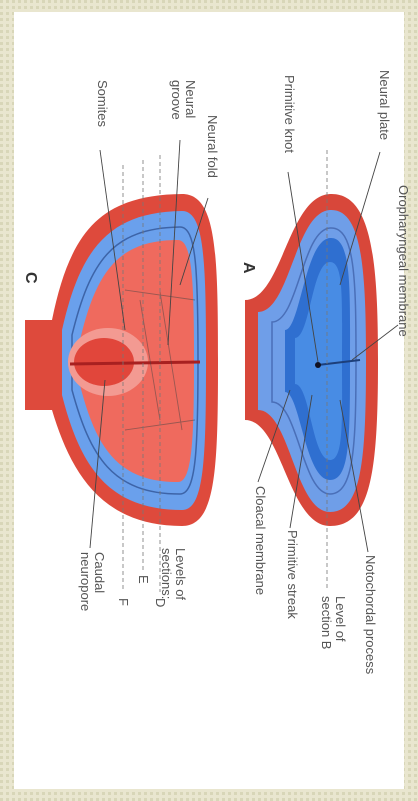 This screenshot has height=801, width=418. Describe the element at coordinates (85, 581) in the screenshot. I see `label: neuropore` at that location.